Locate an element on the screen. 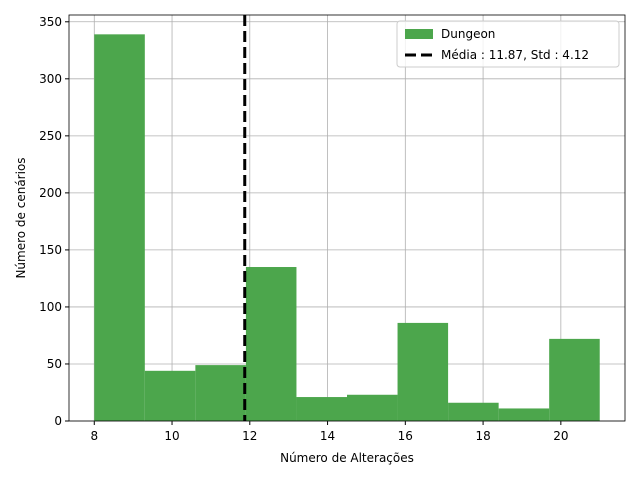  x-tick-label: 16 is located at coordinates (405, 436).